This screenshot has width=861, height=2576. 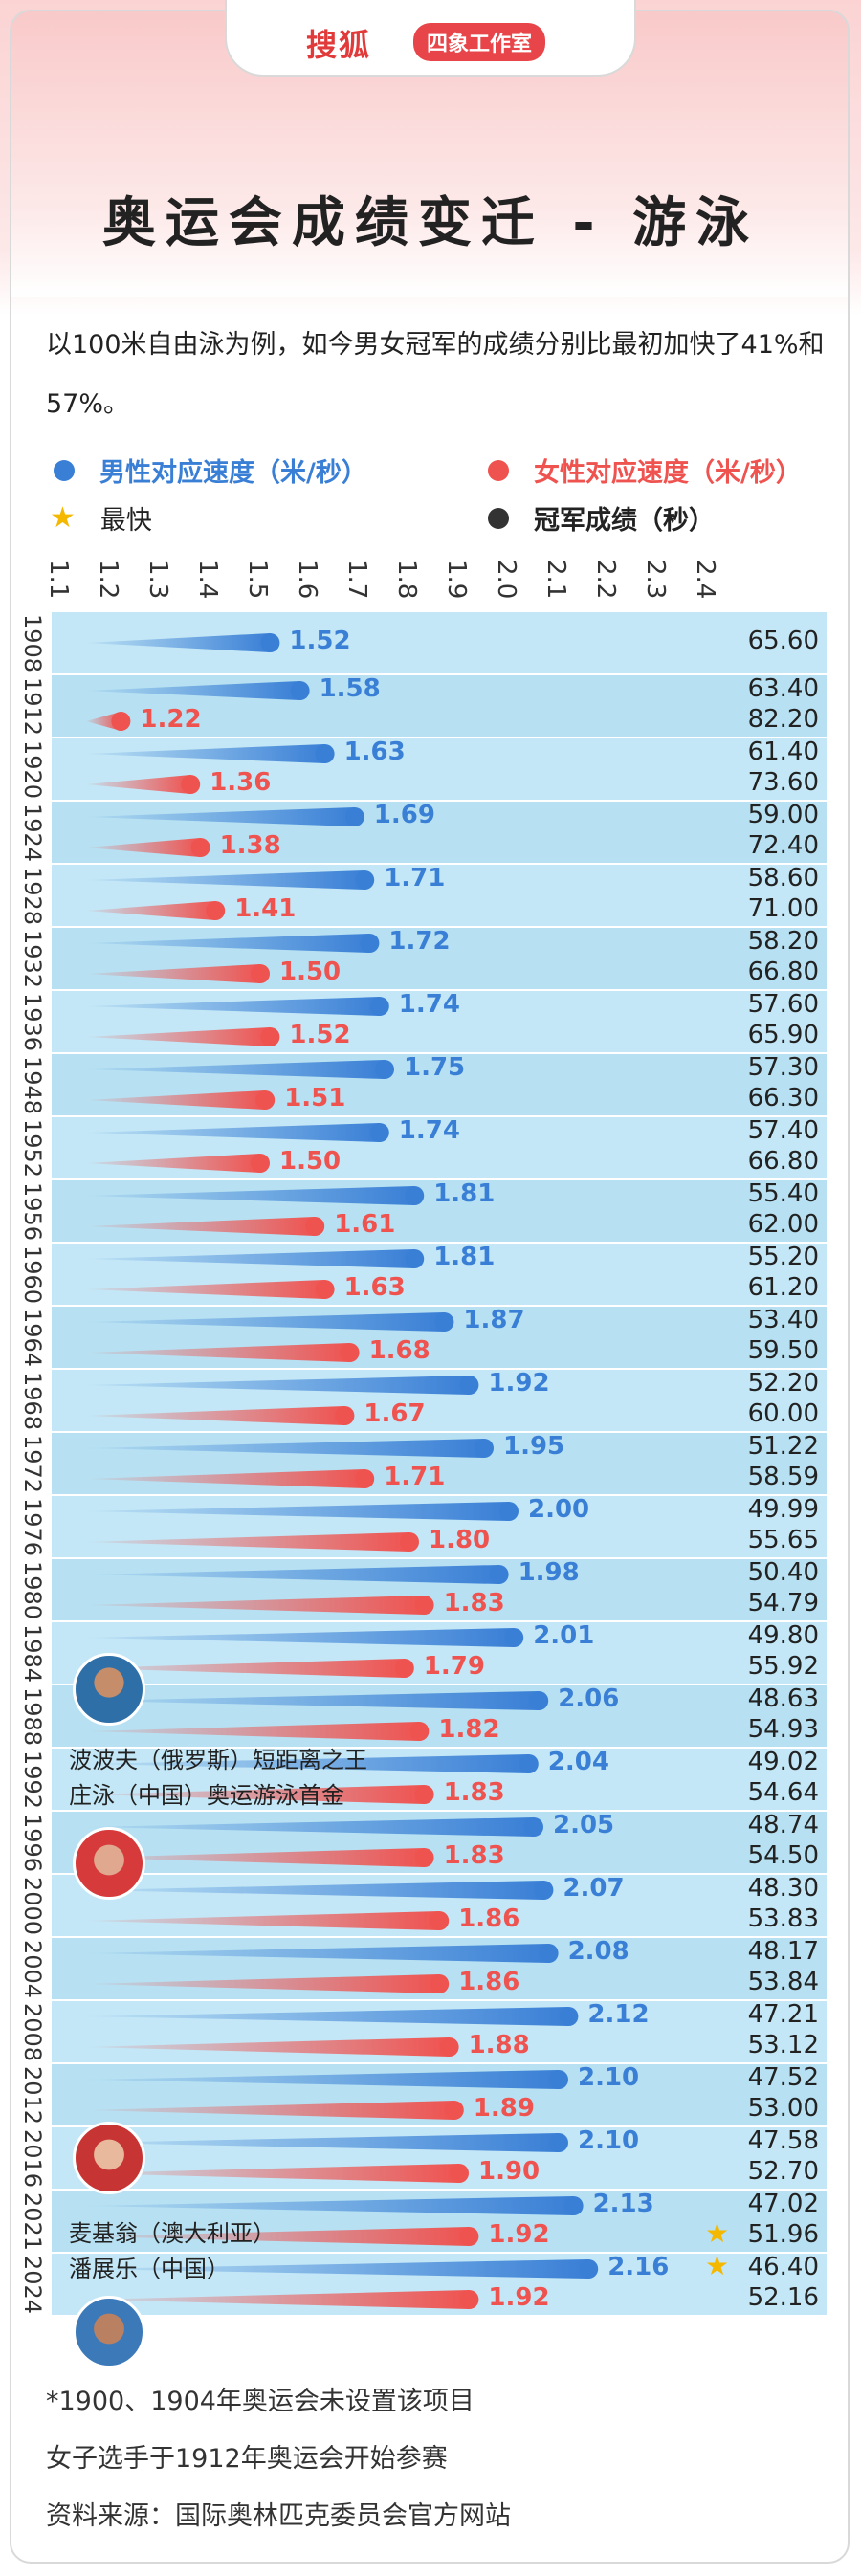 What do you see at coordinates (32, 1717) in the screenshot?
I see `year-label: 1988` at bounding box center [32, 1717].